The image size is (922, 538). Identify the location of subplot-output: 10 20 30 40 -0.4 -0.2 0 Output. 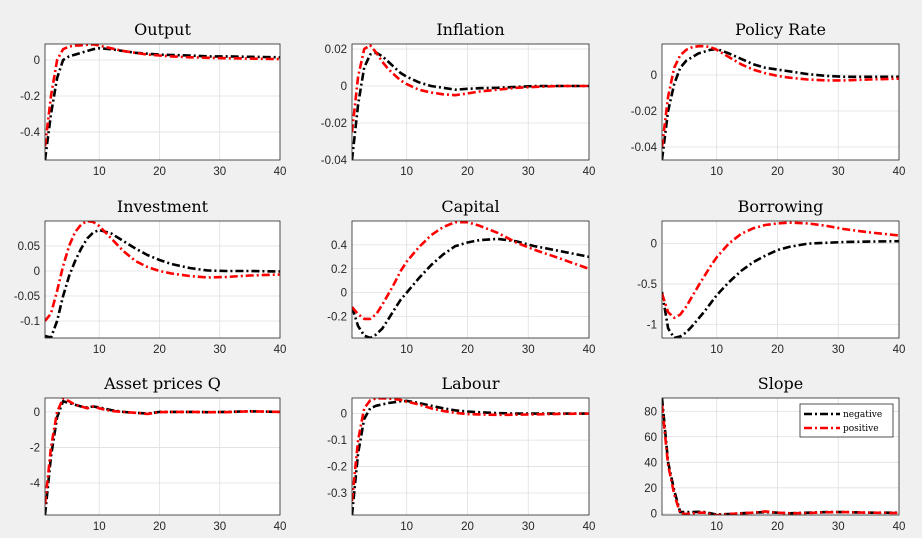
(153, 99).